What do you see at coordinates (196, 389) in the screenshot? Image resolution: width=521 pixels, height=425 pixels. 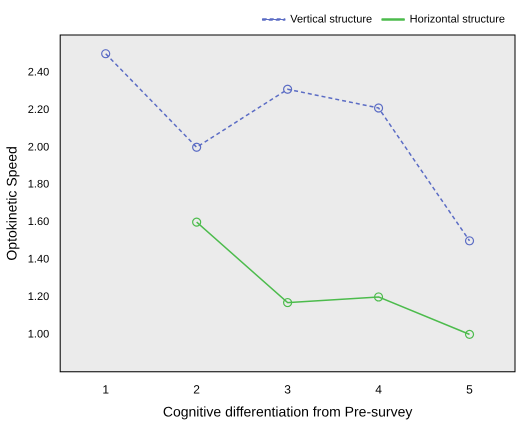 I see `x-tick-label: 2` at bounding box center [196, 389].